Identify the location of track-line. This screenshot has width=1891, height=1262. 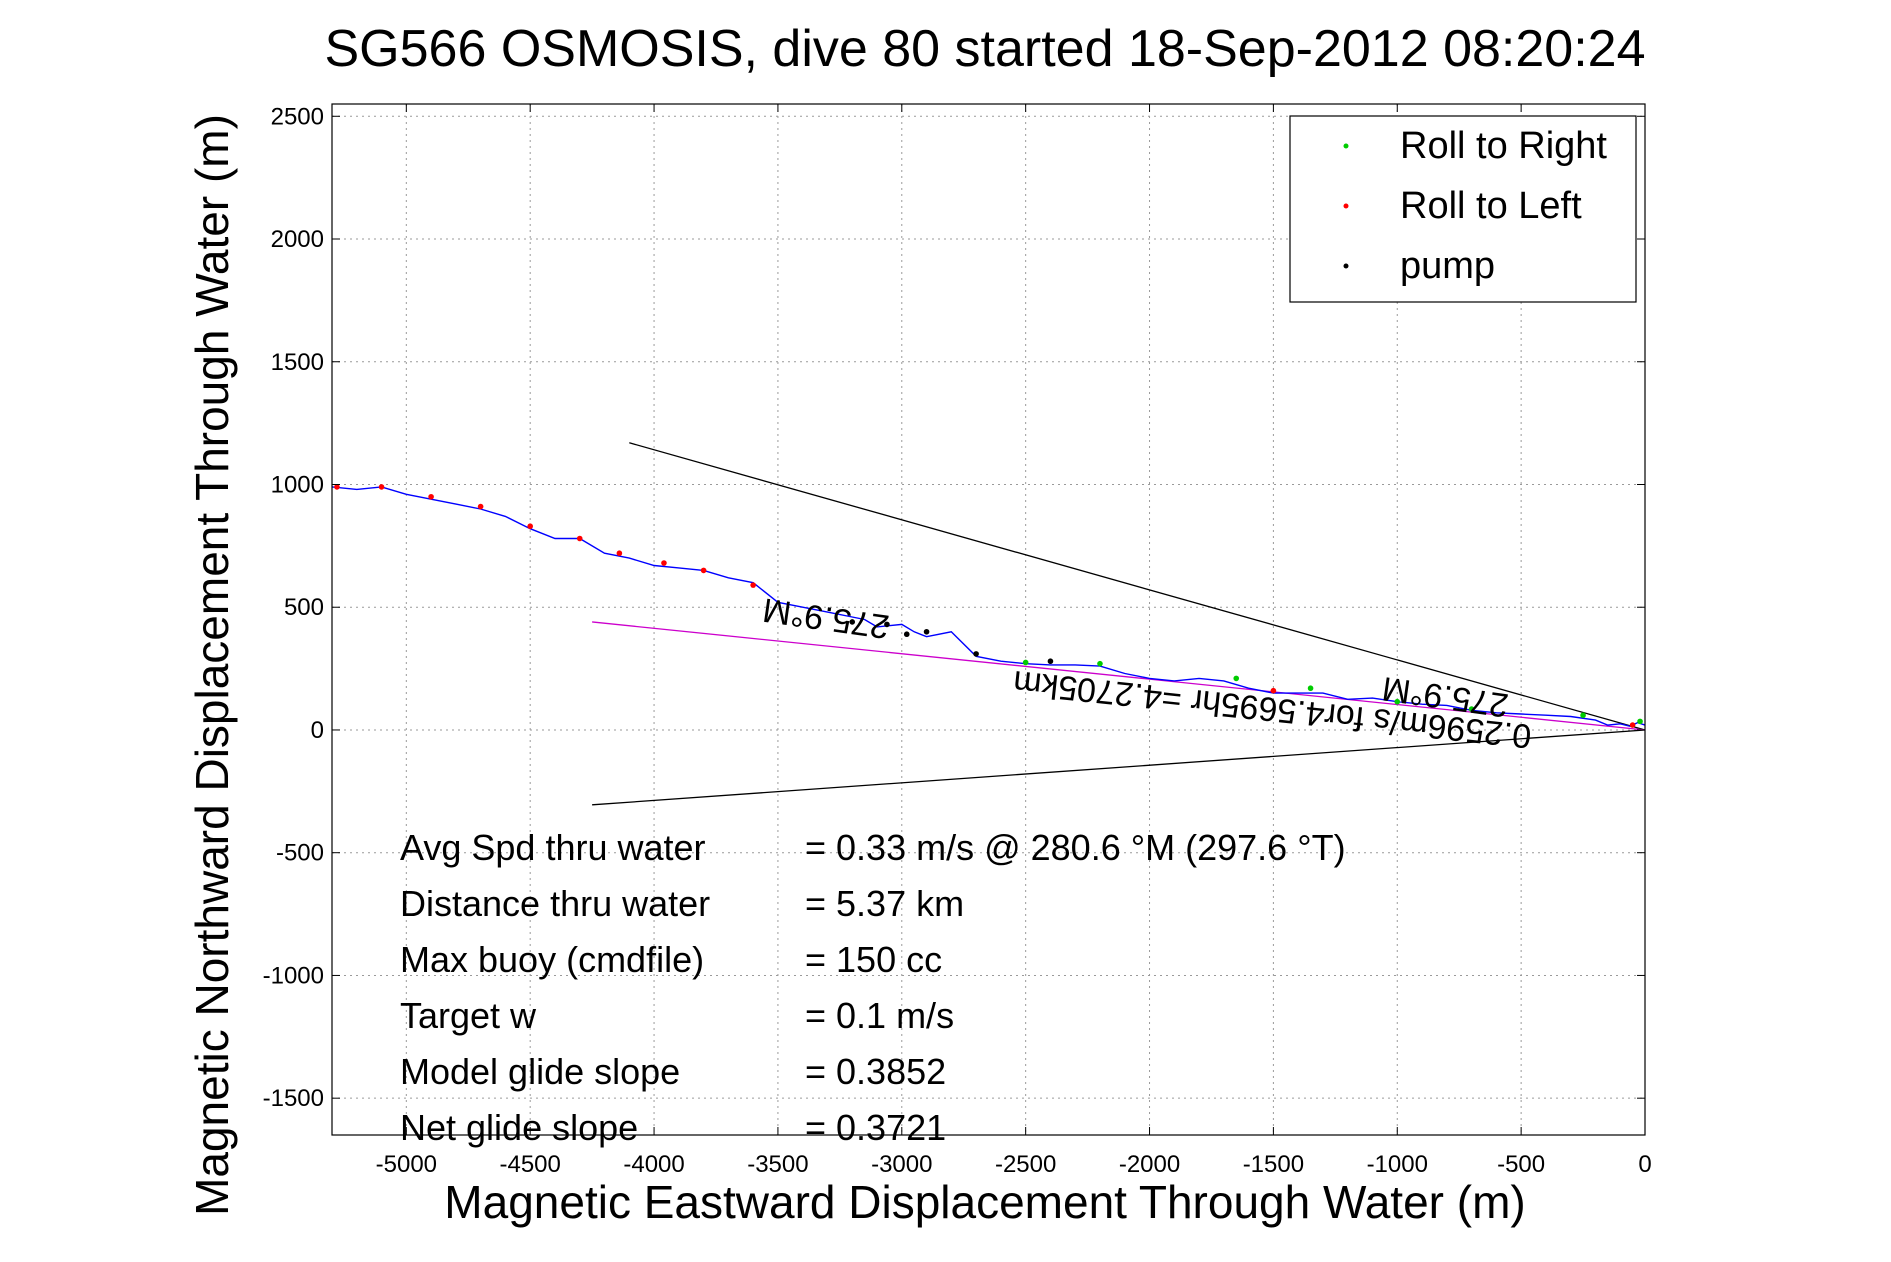
(988, 607).